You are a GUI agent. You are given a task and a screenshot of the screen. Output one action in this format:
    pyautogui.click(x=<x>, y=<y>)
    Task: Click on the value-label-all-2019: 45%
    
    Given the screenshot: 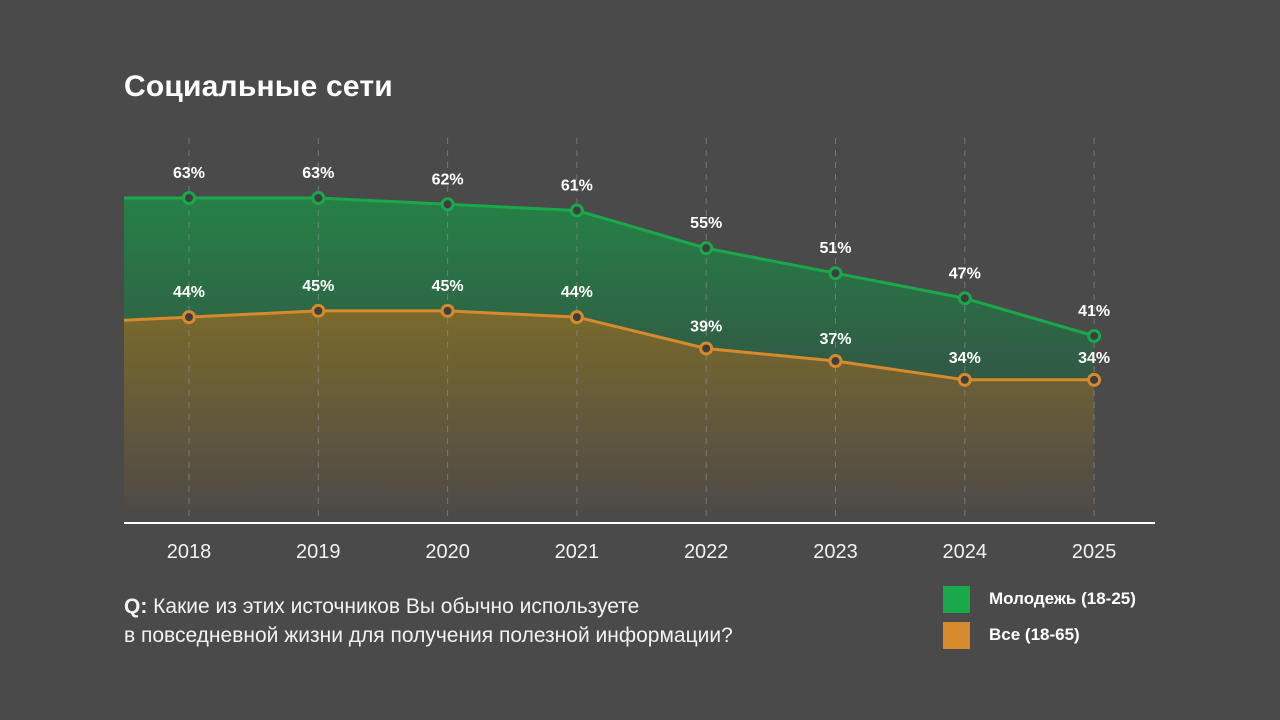 What is the action you would take?
    pyautogui.click(x=318, y=286)
    